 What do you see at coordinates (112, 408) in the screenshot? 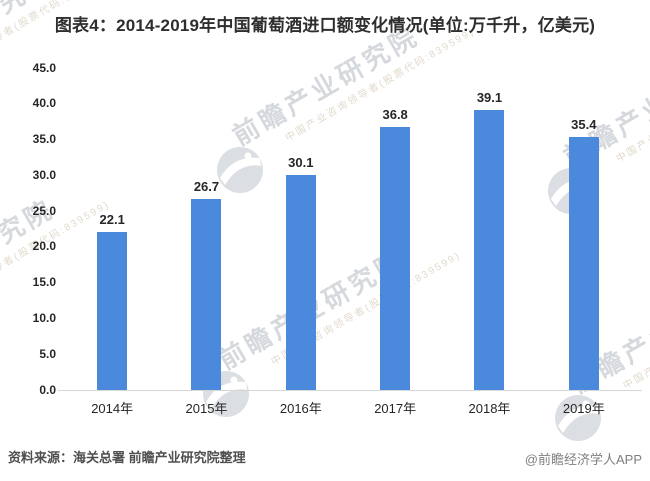
I see `x-category-label: 2014年` at bounding box center [112, 408].